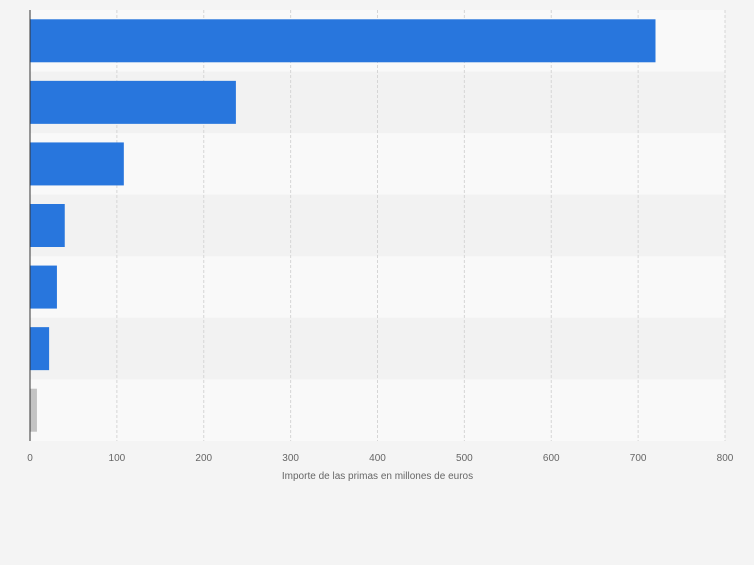 Image resolution: width=754 pixels, height=565 pixels. I want to click on x-tick-labels: 0 100 200 300 400 500 600 700 800, so click(380, 458).